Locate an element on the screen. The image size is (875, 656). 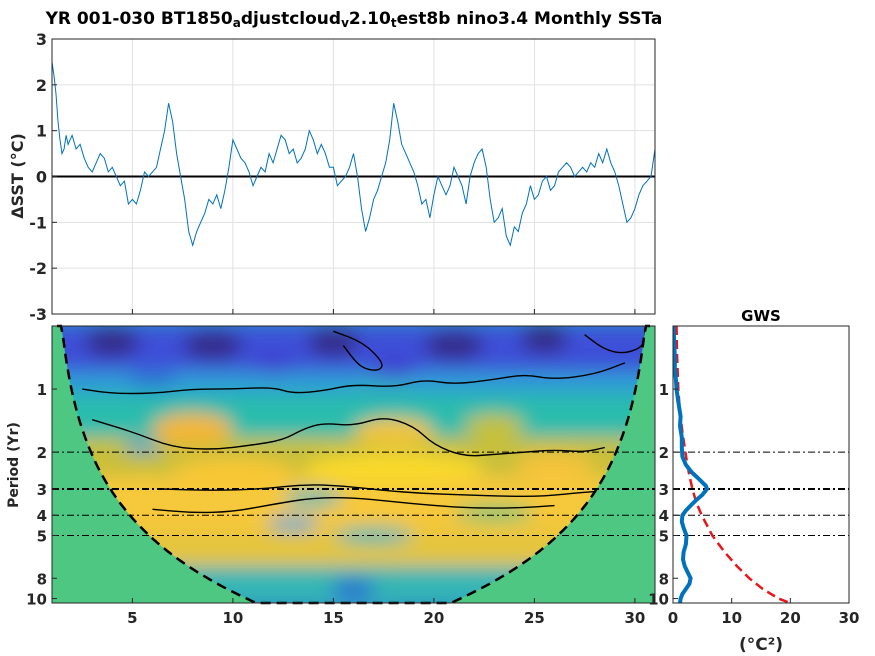
sst-y-tick-label: 2 is located at coordinates (41, 85).